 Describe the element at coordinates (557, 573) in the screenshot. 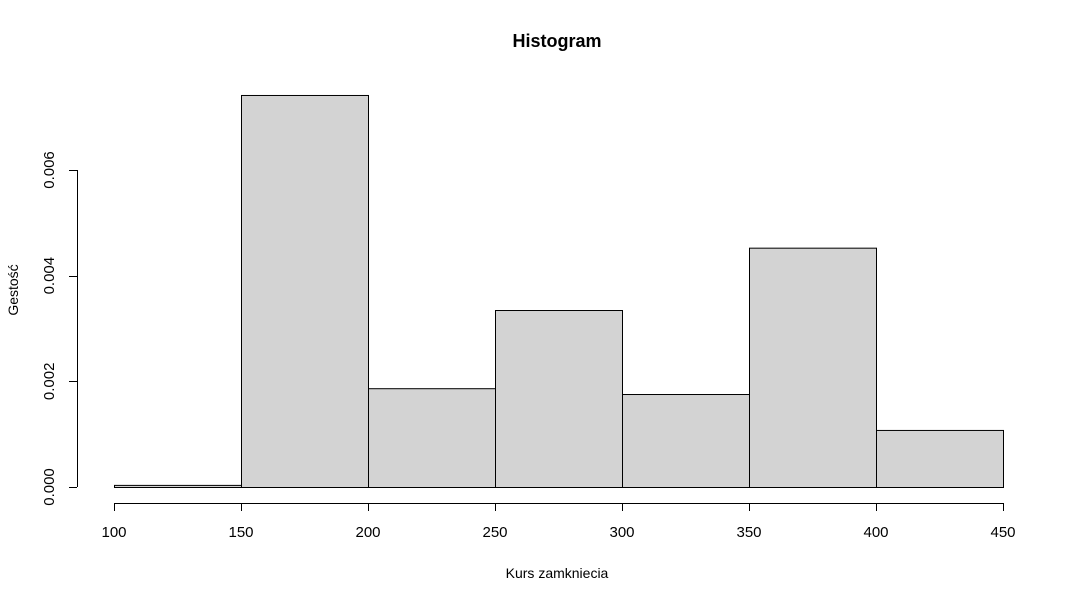

I see `x-axis-label: Kurs zamkniecia` at that location.